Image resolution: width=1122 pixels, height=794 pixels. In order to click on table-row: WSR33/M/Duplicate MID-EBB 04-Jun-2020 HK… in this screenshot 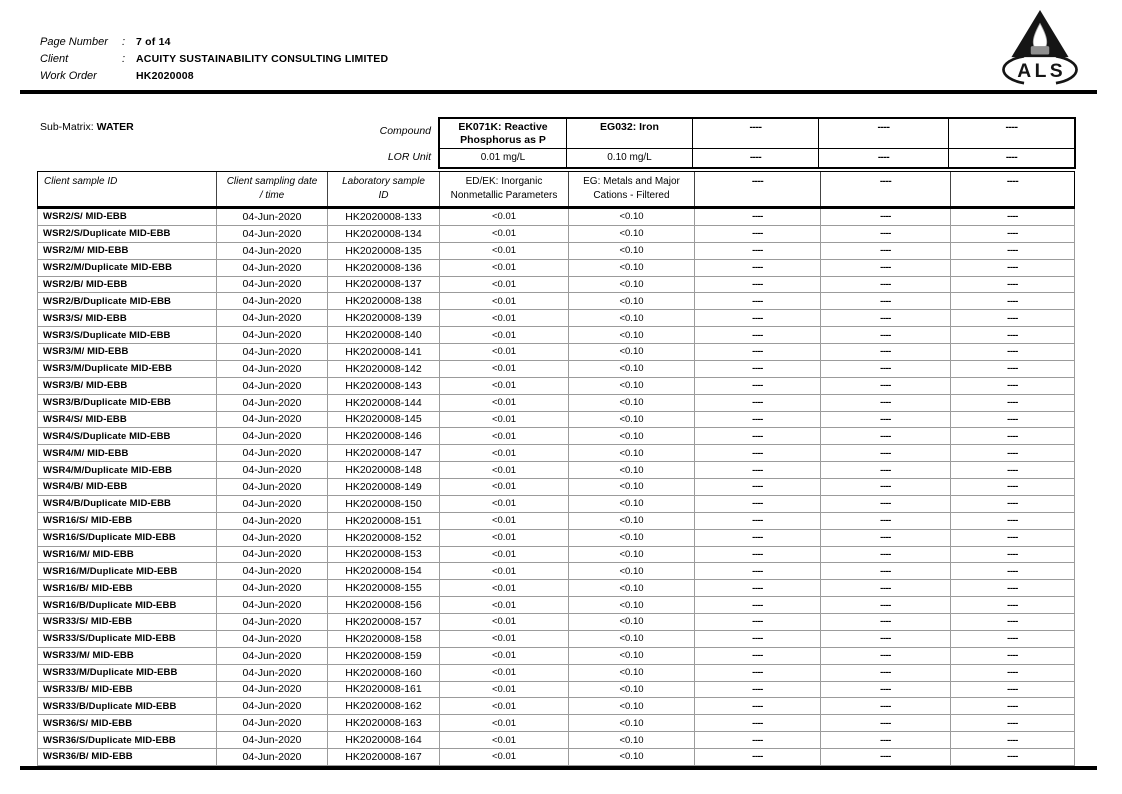, I will do `click(556, 673)`.